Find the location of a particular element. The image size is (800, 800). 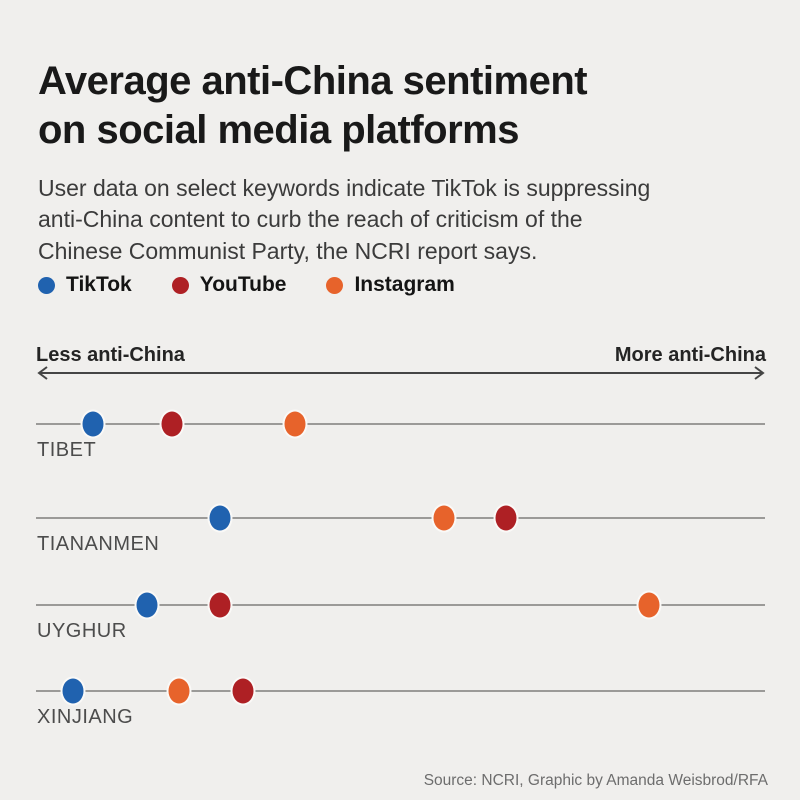

axis-arrow-icon is located at coordinates (401, 373).